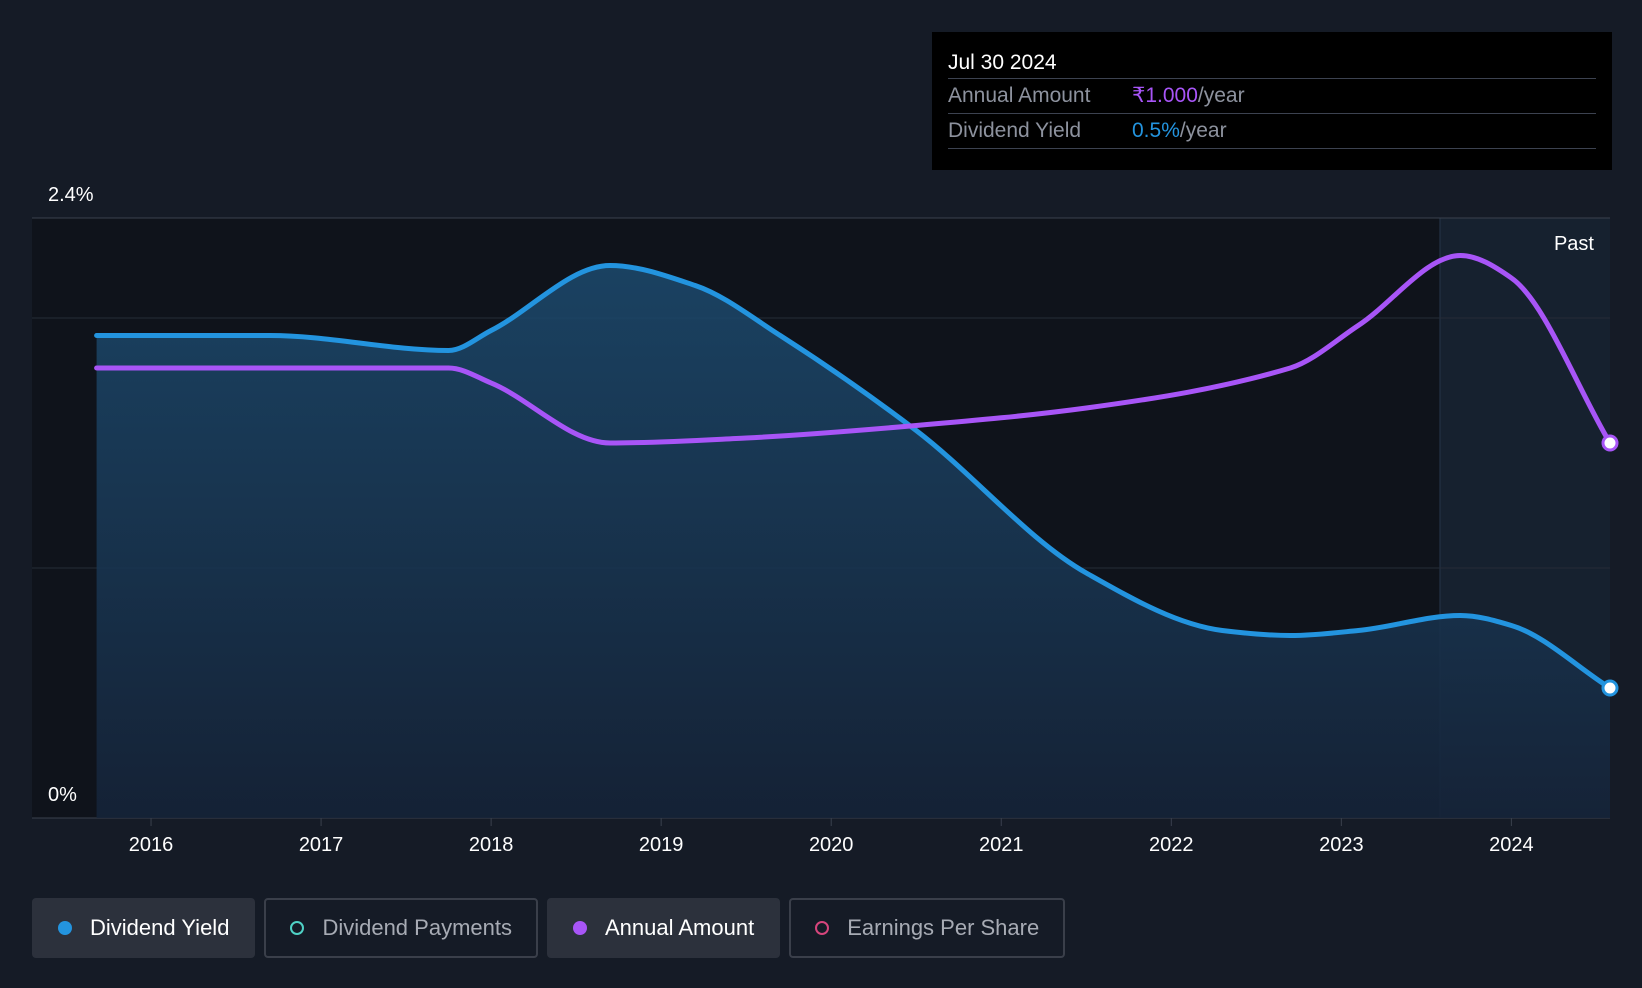 The height and width of the screenshot is (988, 1642). I want to click on past-label: Past, so click(1574, 244).